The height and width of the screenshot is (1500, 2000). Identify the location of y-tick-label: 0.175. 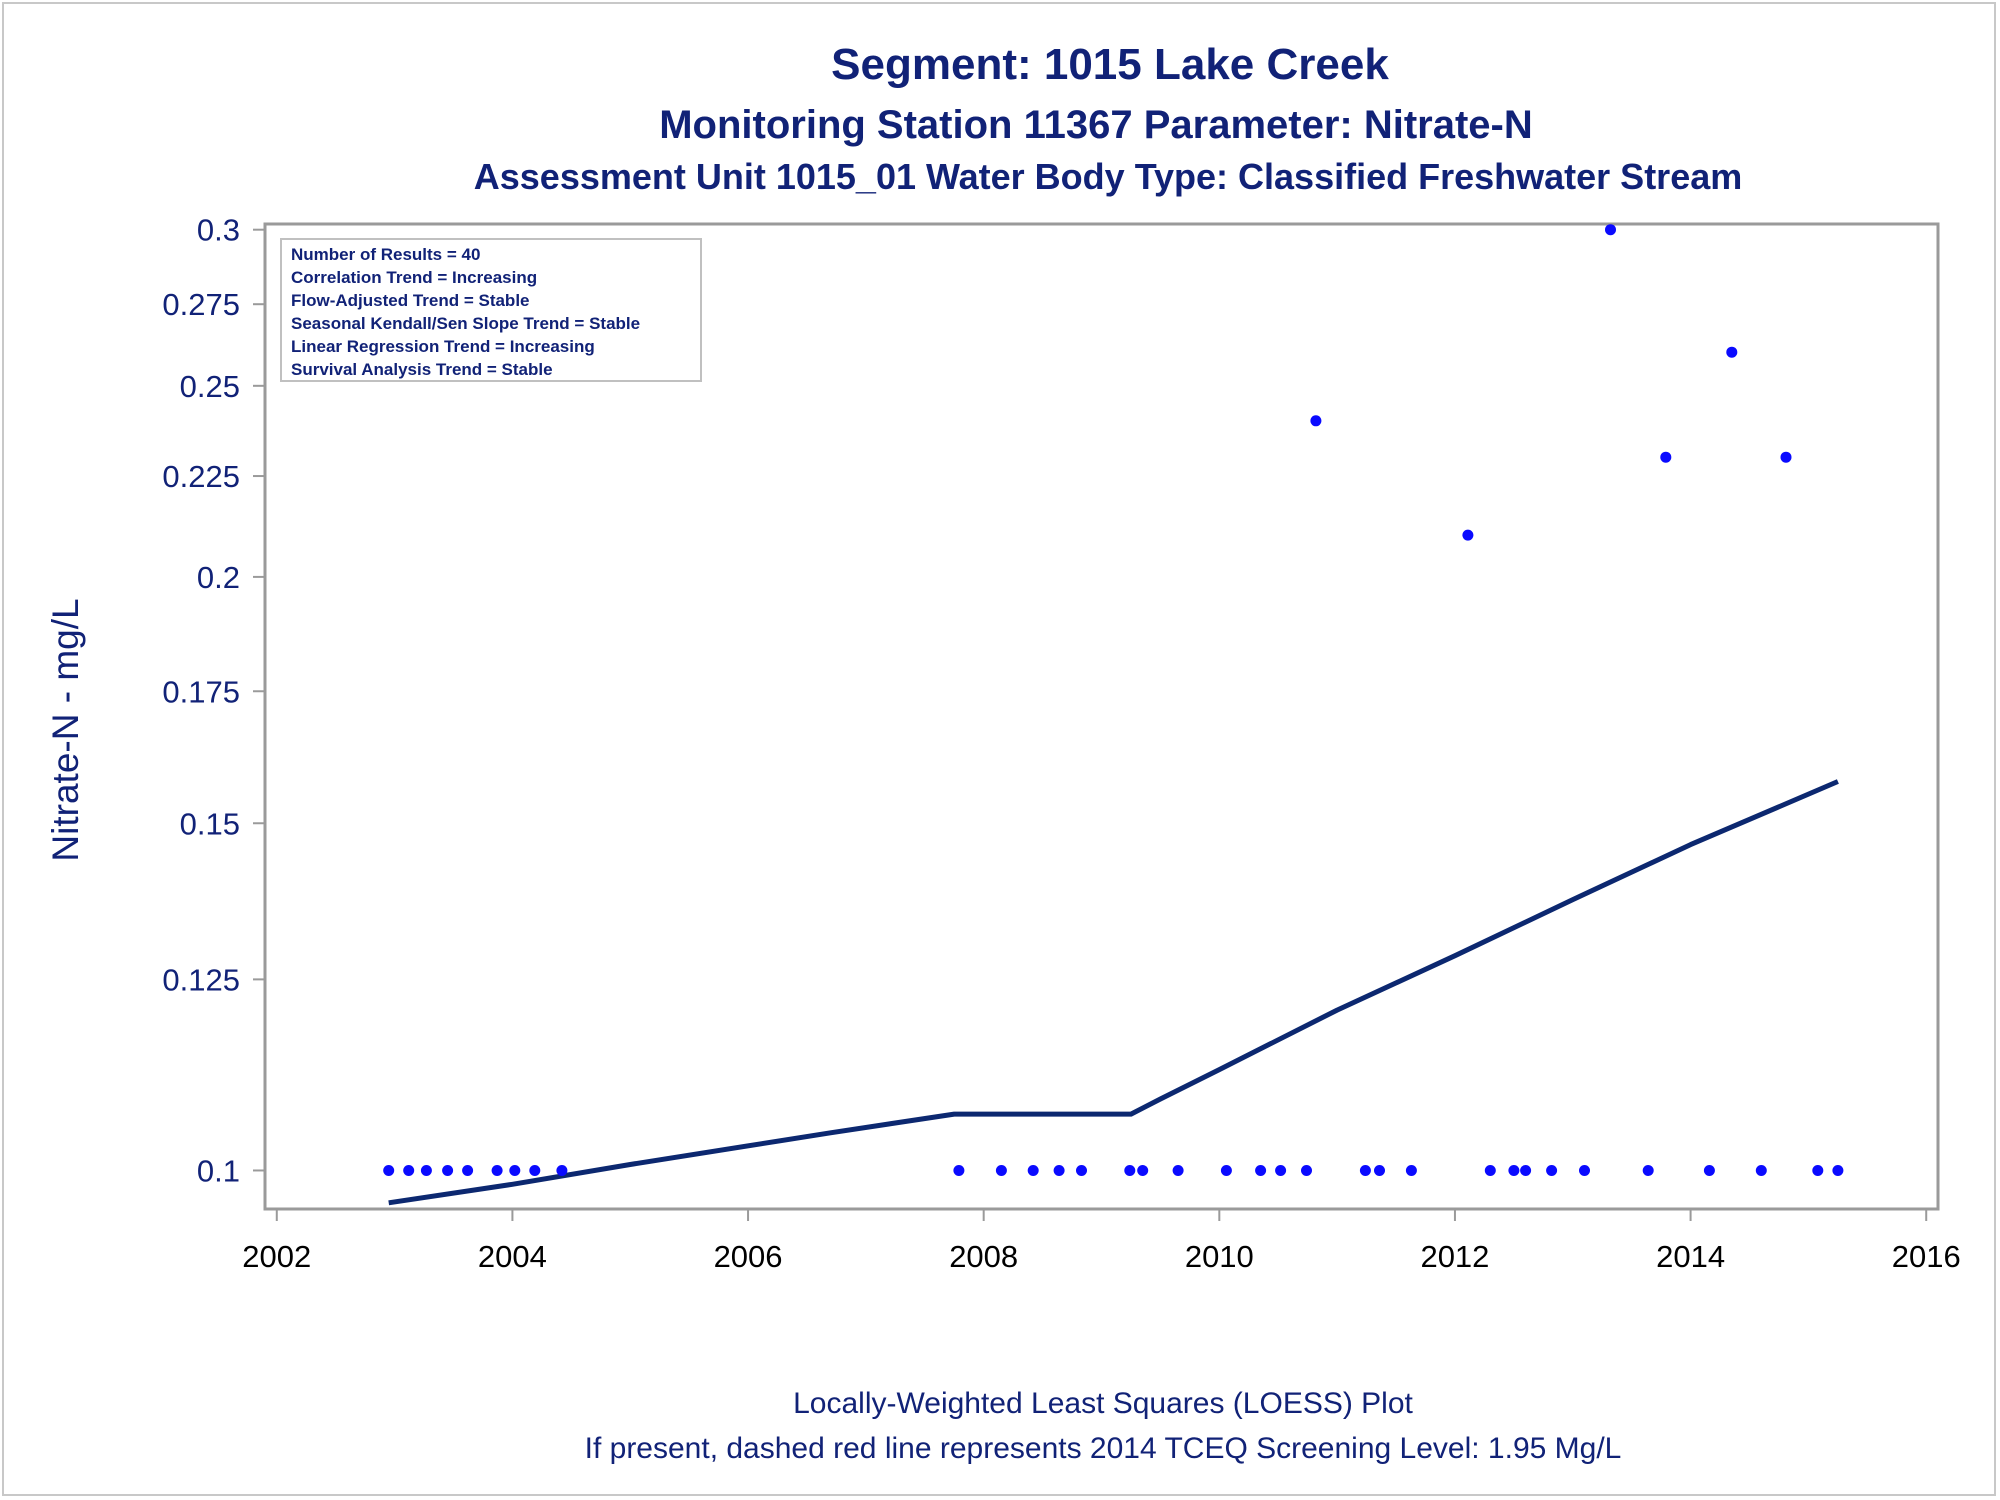
(201, 691).